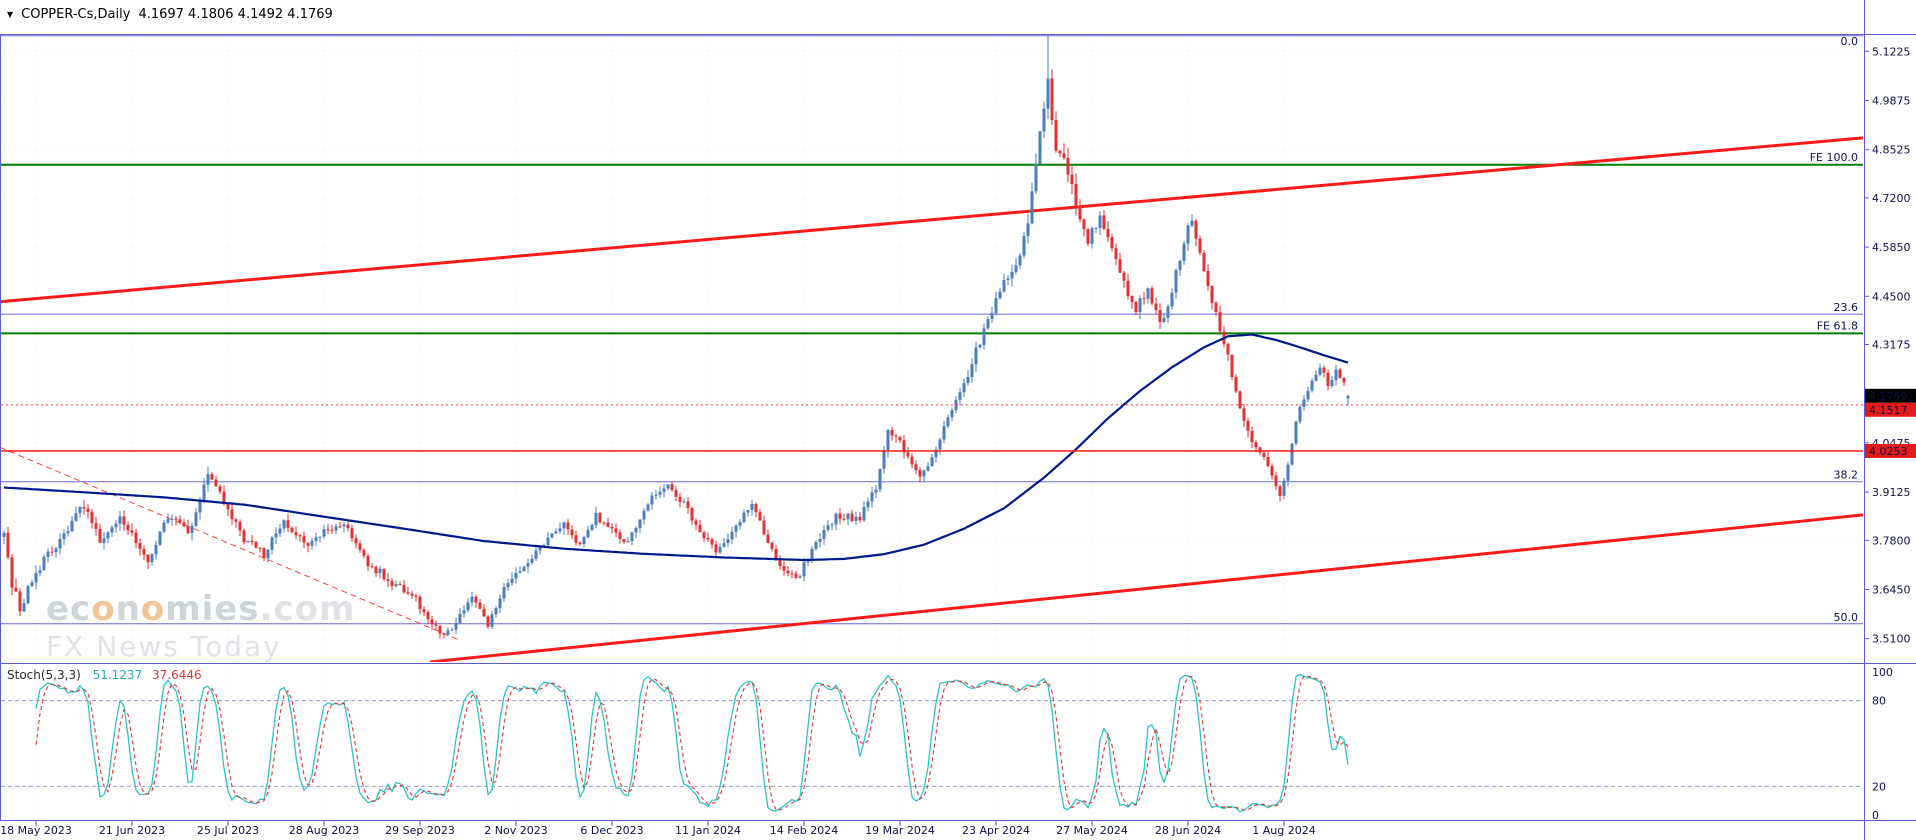 The image size is (1916, 840). I want to click on date-tick-label: 2 Nov 2023, so click(515, 830).